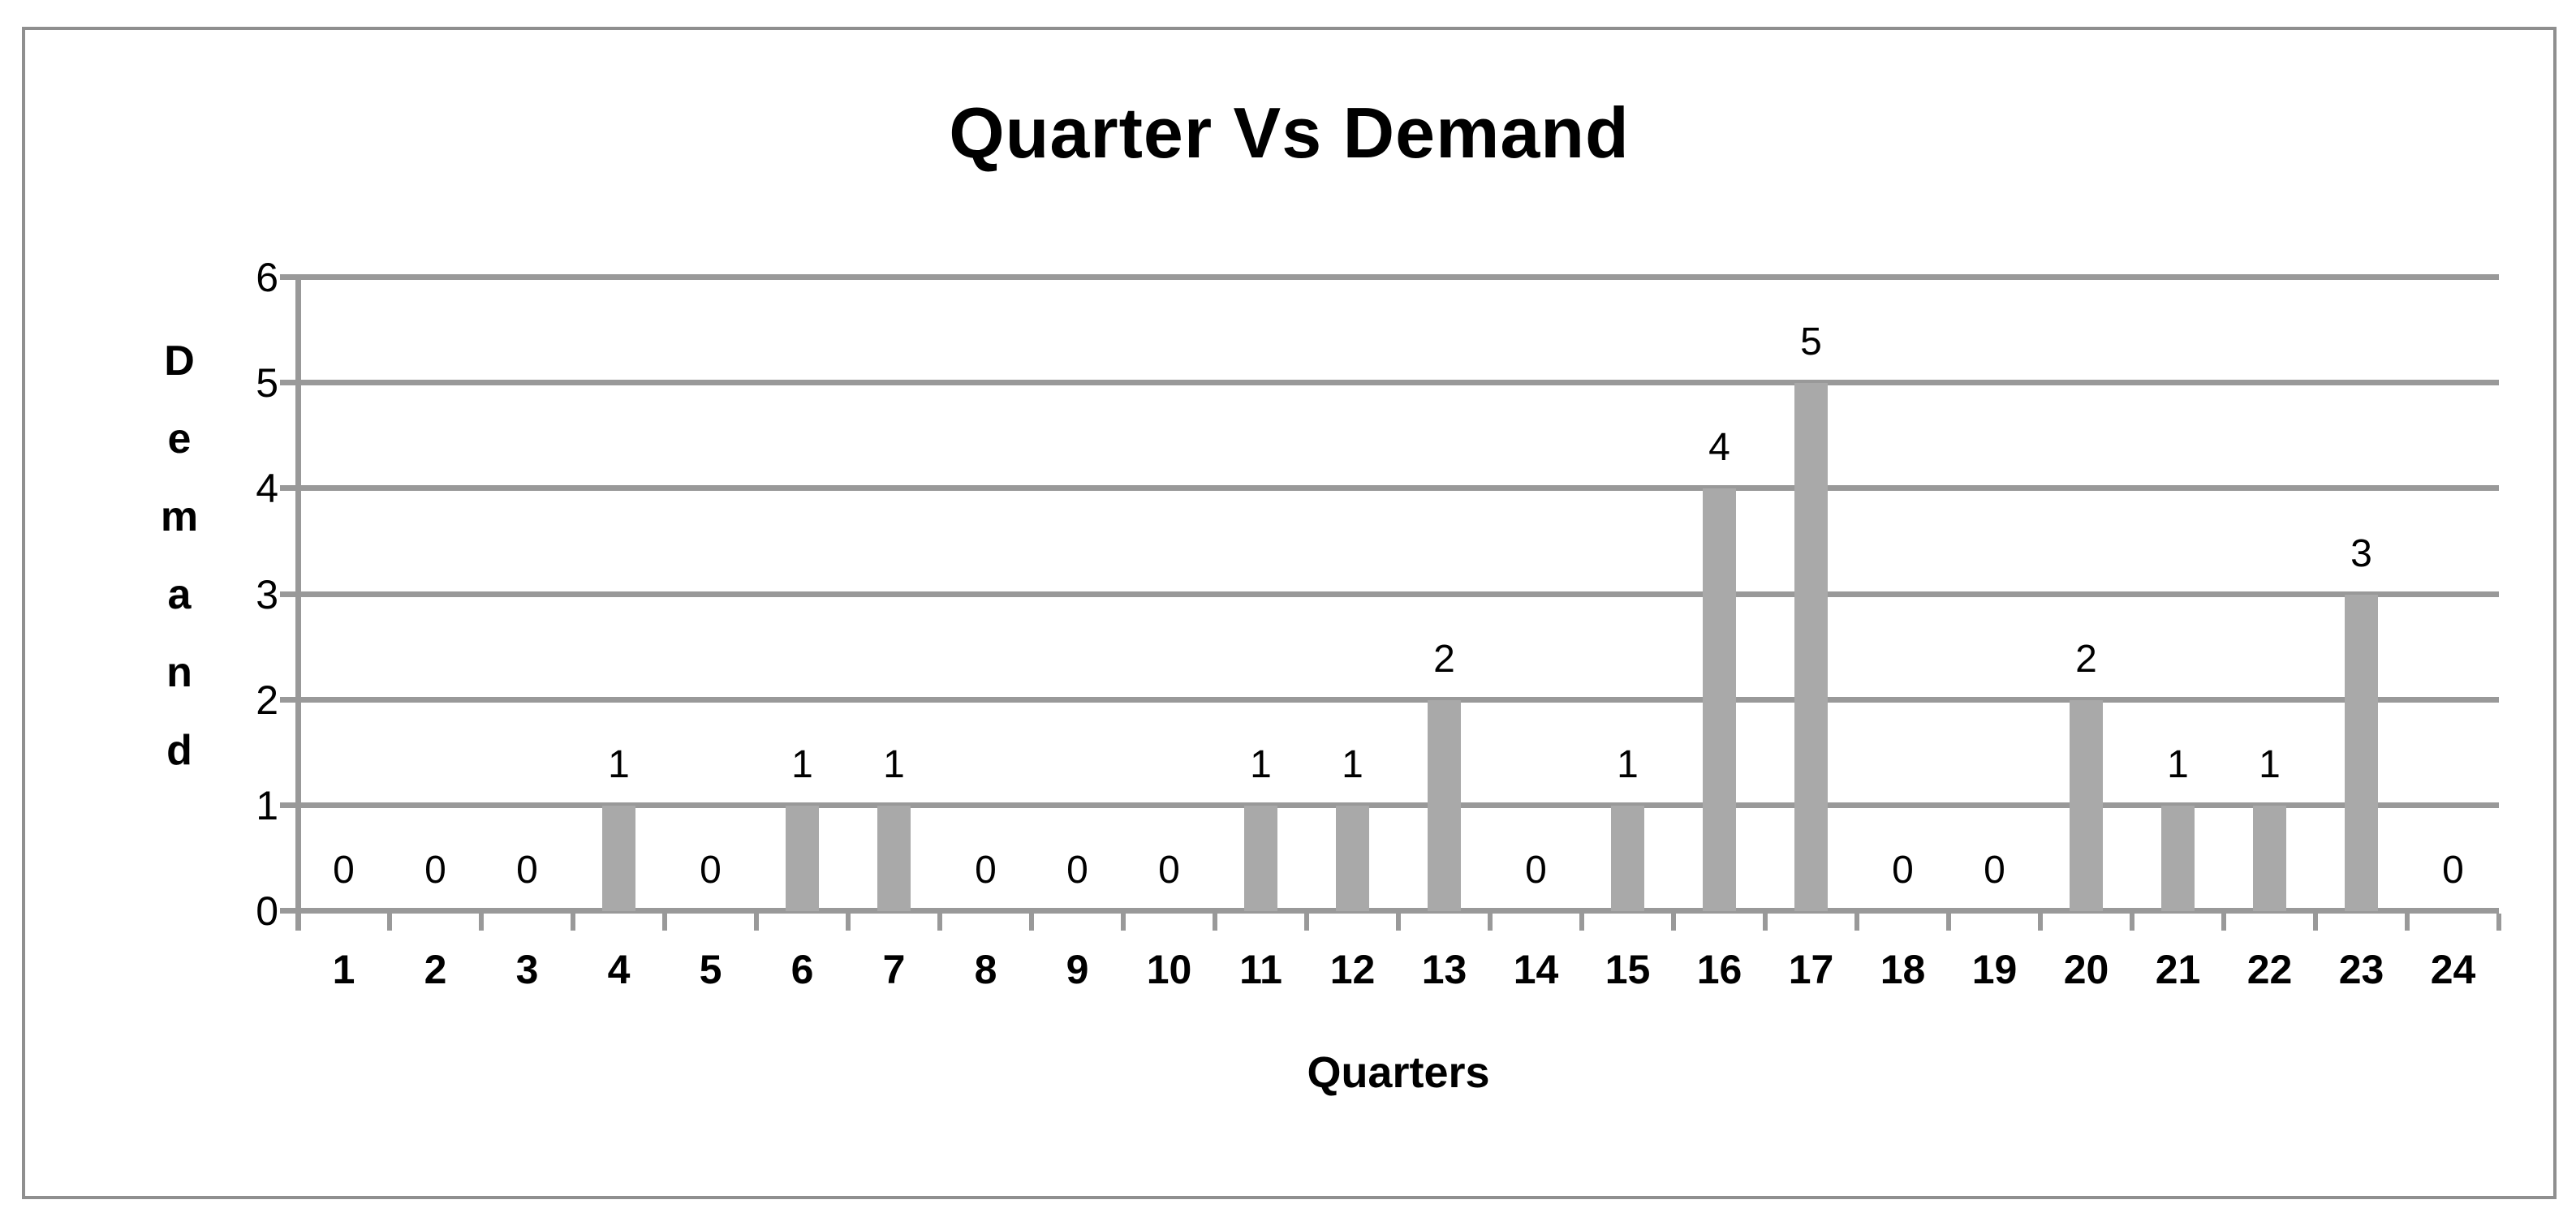 This screenshot has height=1217, width=2576. Describe the element at coordinates (180, 361) in the screenshot. I see `y-axis-title-char-0: D` at that location.